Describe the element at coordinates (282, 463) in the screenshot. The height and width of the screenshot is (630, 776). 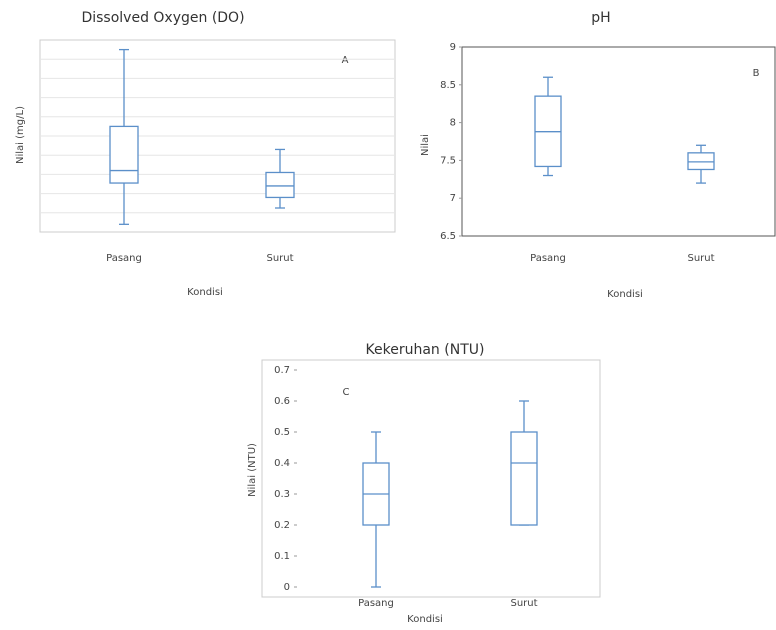
I see `y-tick-label: 0.4` at that location.